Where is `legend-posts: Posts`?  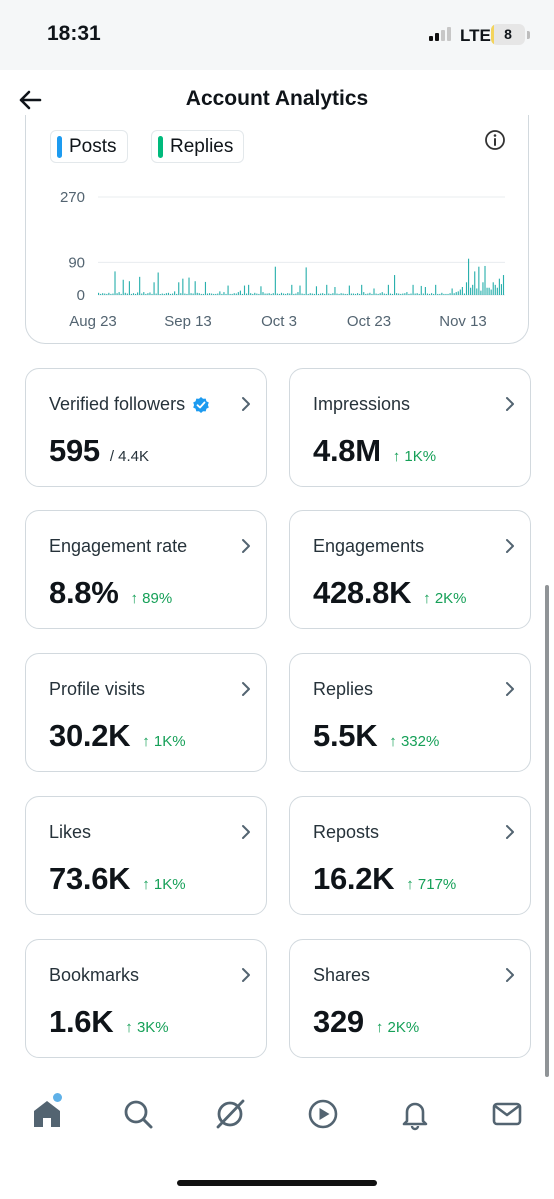
legend-posts: Posts is located at coordinates (89, 146).